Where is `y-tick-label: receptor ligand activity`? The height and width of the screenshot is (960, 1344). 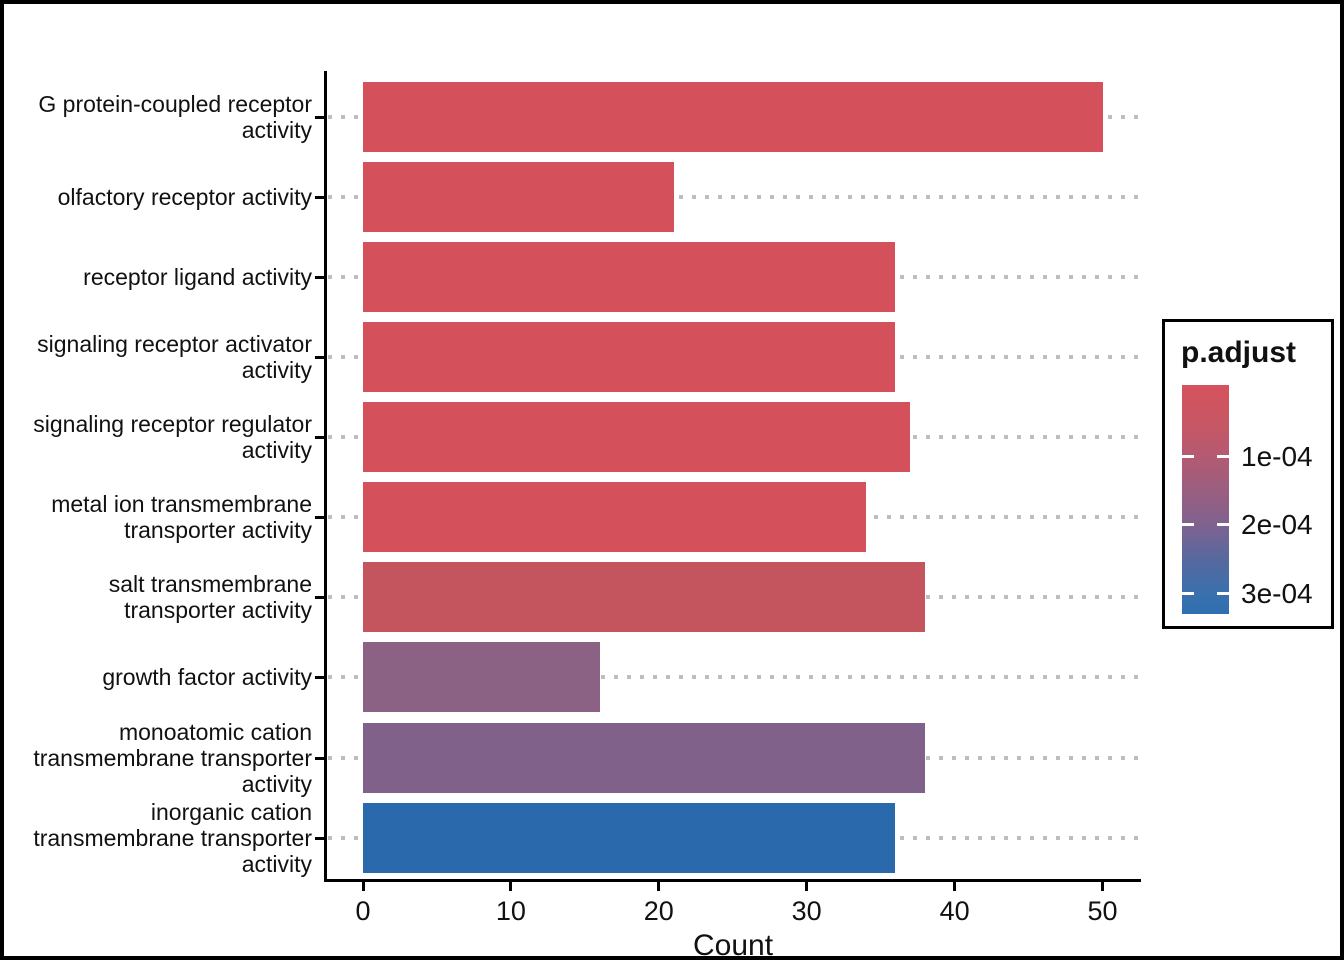 y-tick-label: receptor ligand activity is located at coordinates (197, 277).